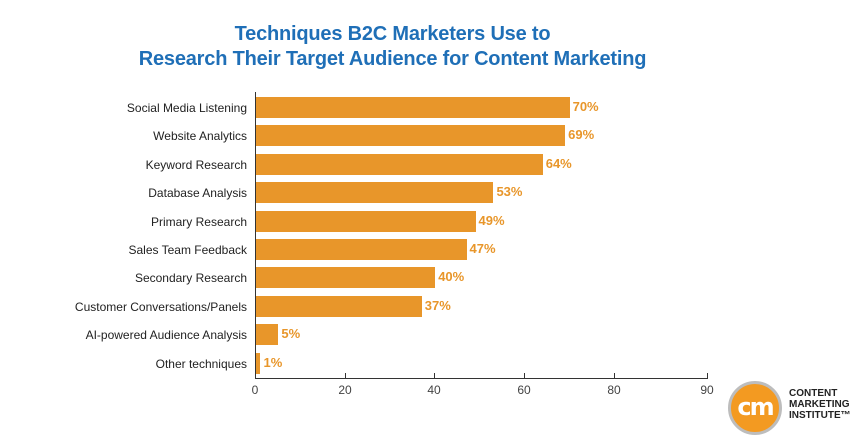 This screenshot has width=862, height=439. I want to click on category-label: Other techniques, so click(201, 363).